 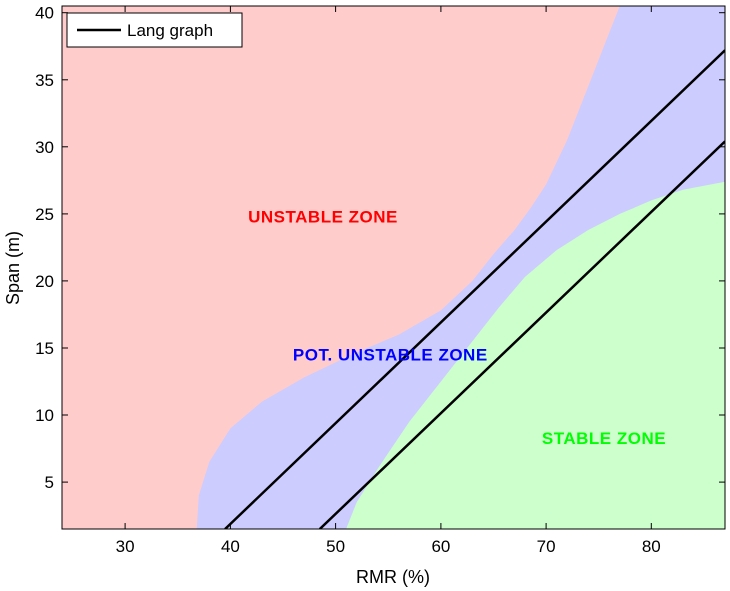 I want to click on y-tick-label: 10, so click(x=44, y=415).